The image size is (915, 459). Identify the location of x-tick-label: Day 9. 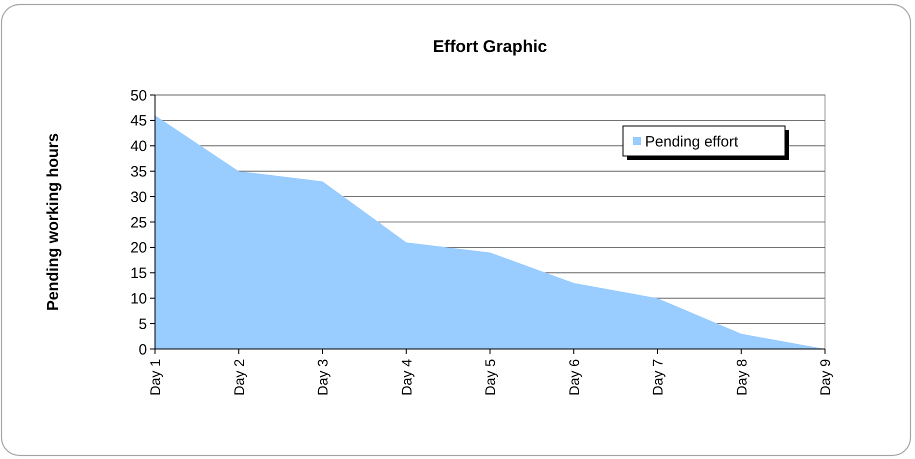
(825, 377).